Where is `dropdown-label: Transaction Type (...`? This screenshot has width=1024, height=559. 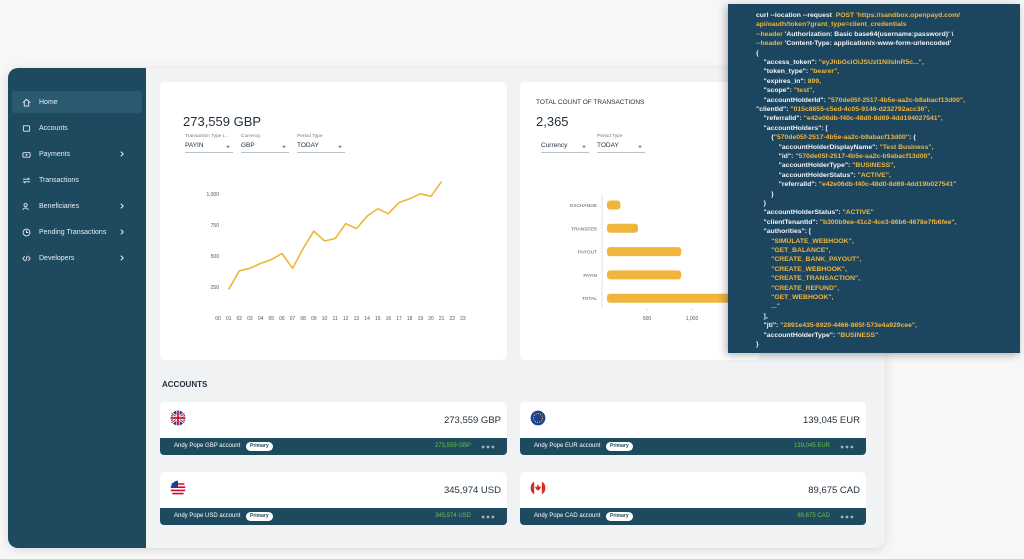 dropdown-label: Transaction Type (... is located at coordinates (207, 136).